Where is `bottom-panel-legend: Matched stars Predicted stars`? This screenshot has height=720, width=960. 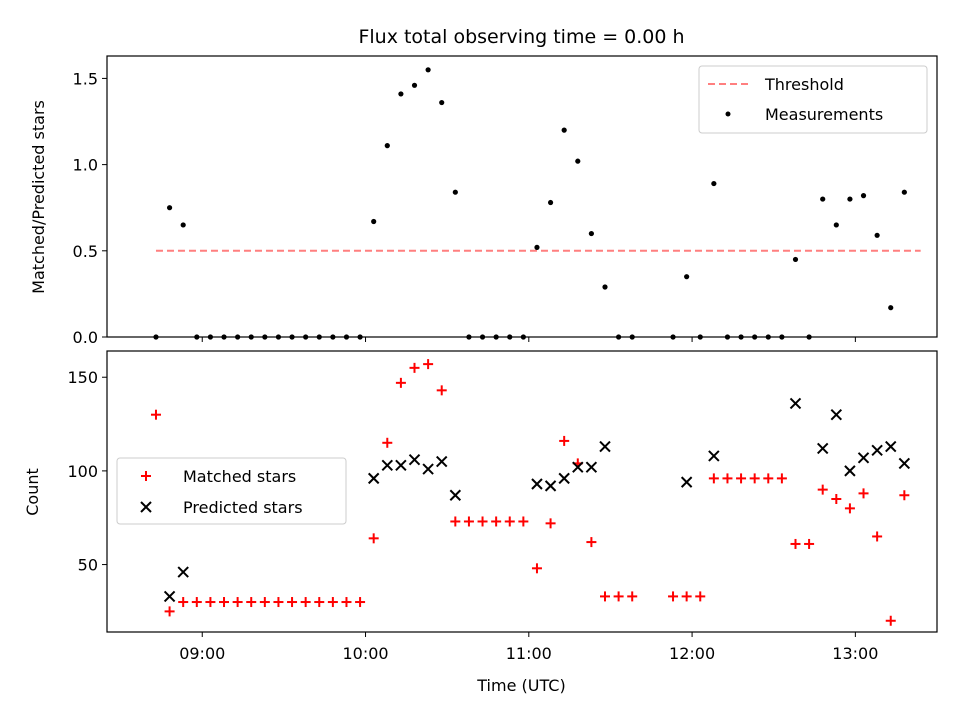 bottom-panel-legend: Matched stars Predicted stars is located at coordinates (231, 491).